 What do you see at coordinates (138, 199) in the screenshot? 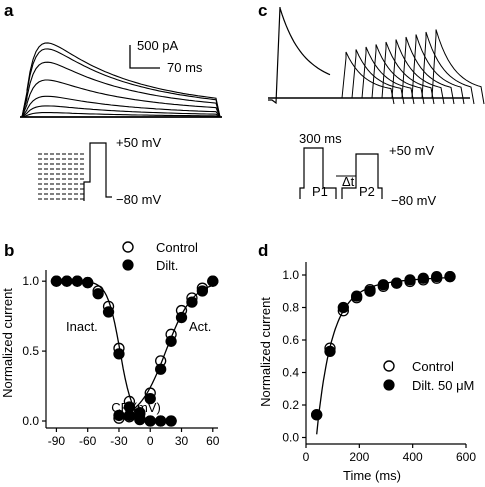
I see `panel-a-protocol-low: −80 mV` at bounding box center [138, 199].